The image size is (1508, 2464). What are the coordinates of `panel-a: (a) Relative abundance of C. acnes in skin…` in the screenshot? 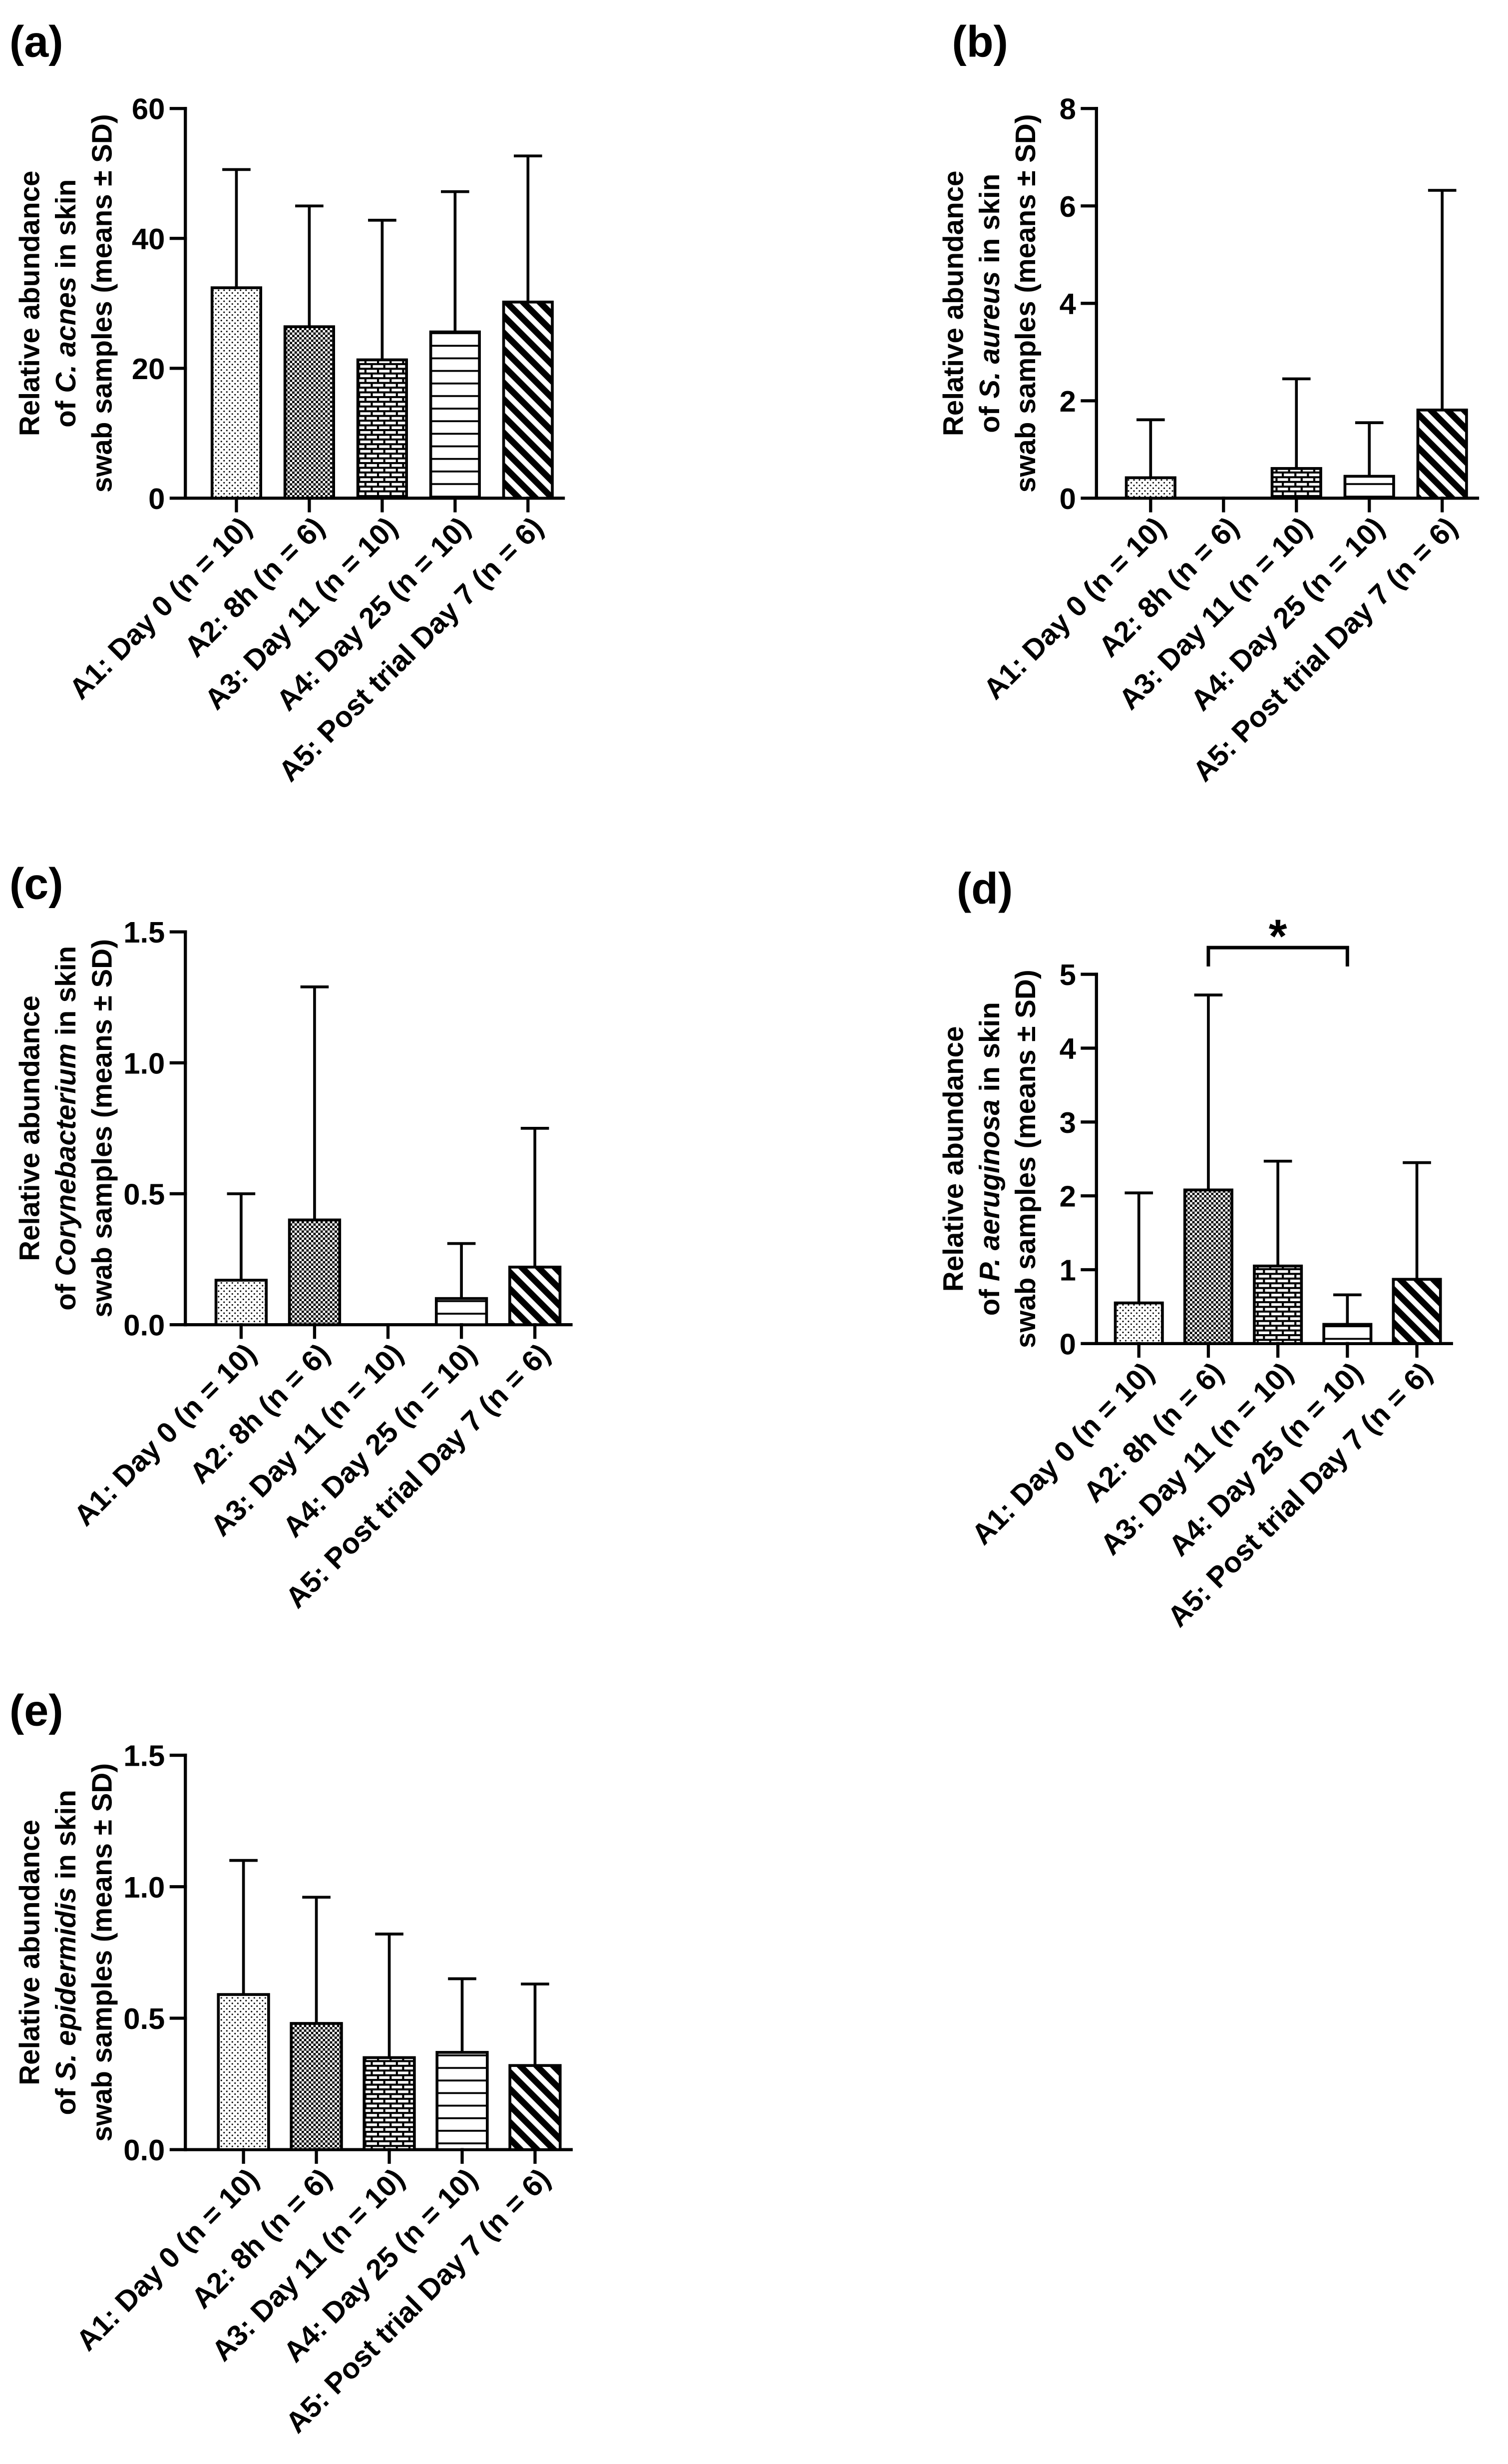 It's located at (287, 402).